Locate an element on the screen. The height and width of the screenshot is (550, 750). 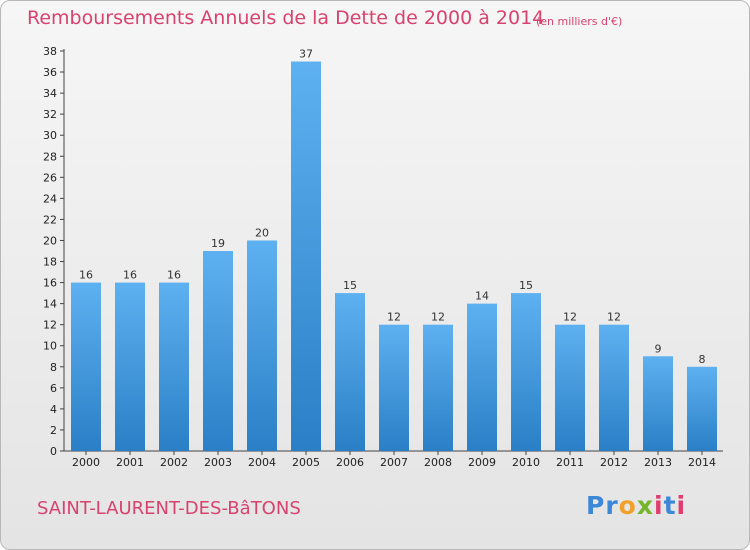
y-tick-label: 4 is located at coordinates (53, 409).